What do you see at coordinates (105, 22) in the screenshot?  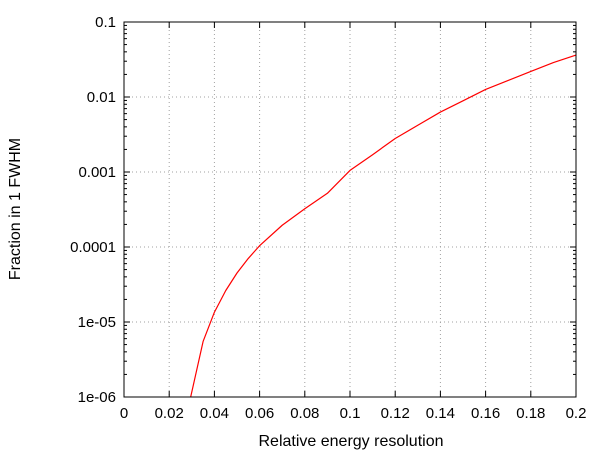 I see `y-tick-label: 0.1` at bounding box center [105, 22].